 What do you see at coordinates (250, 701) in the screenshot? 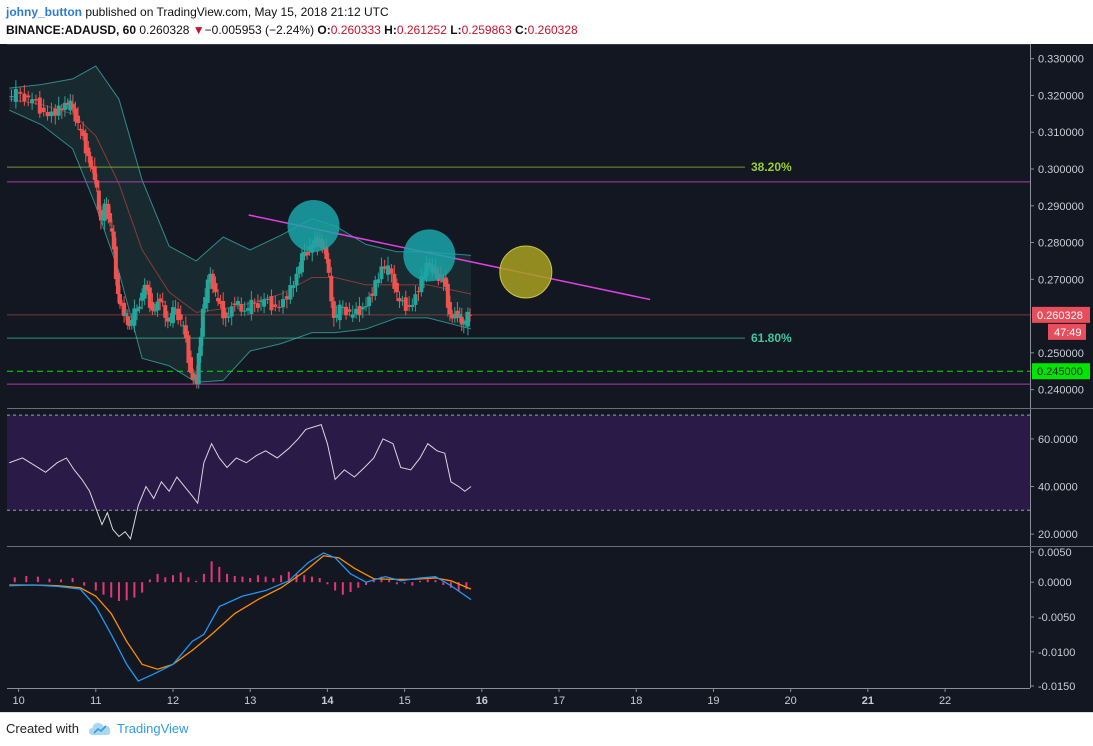
I see `date-tick-label: 13` at bounding box center [250, 701].